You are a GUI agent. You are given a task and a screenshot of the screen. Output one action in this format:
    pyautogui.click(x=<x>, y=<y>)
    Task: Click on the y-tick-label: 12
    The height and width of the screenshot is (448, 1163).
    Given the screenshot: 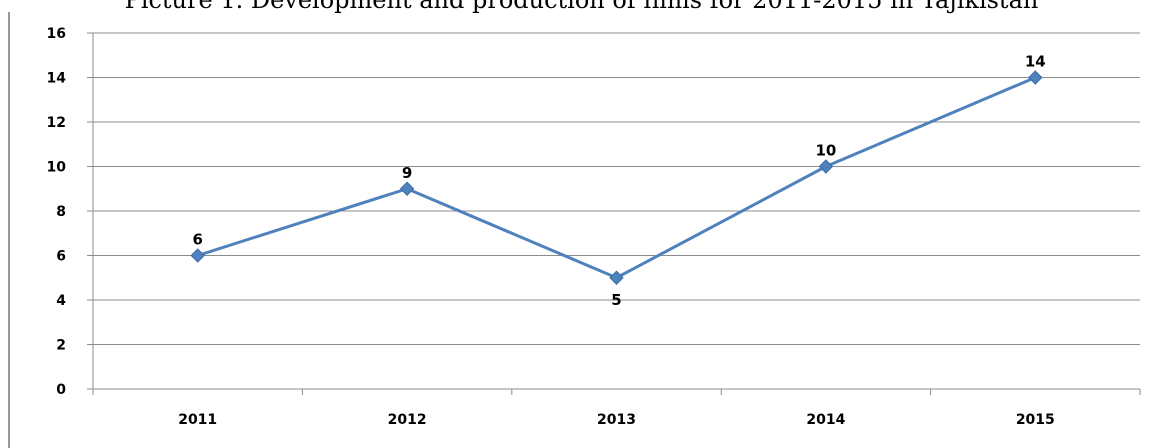 What is the action you would take?
    pyautogui.click(x=56, y=123)
    